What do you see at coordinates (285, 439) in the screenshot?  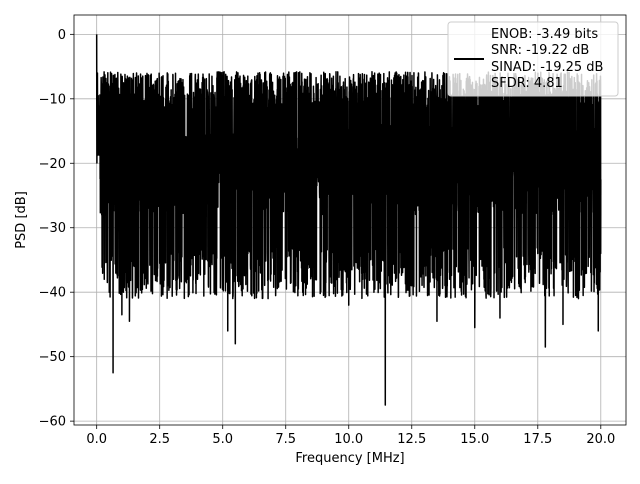 I see `x-tick-label: 7.5` at bounding box center [285, 439].